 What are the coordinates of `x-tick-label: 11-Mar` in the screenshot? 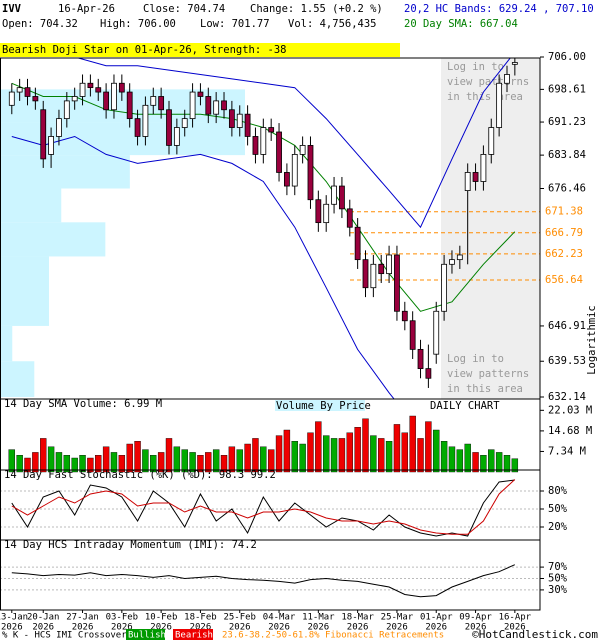 It's located at (318, 618).